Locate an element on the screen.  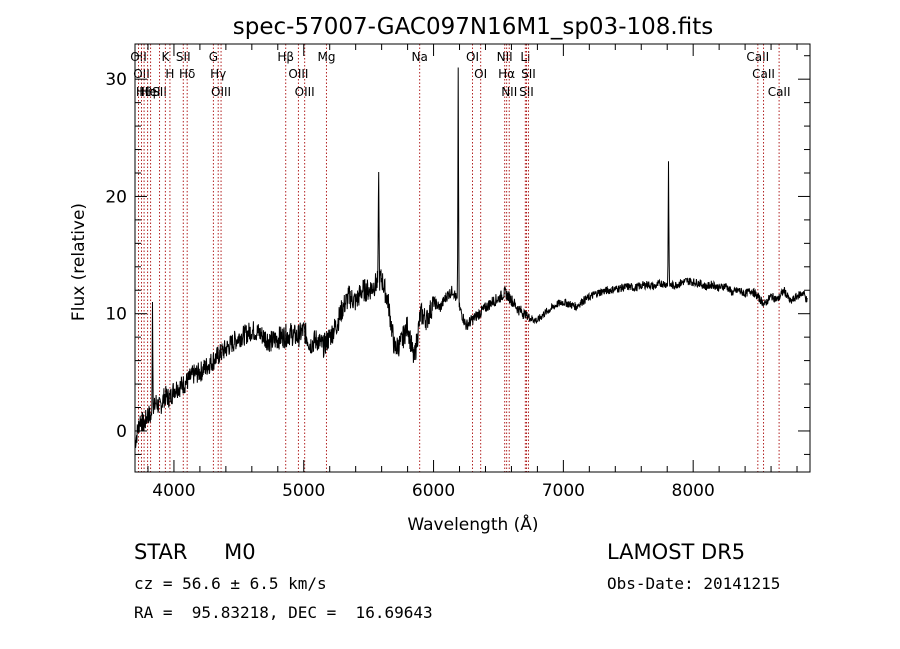
line-label: K is located at coordinates (165, 57).